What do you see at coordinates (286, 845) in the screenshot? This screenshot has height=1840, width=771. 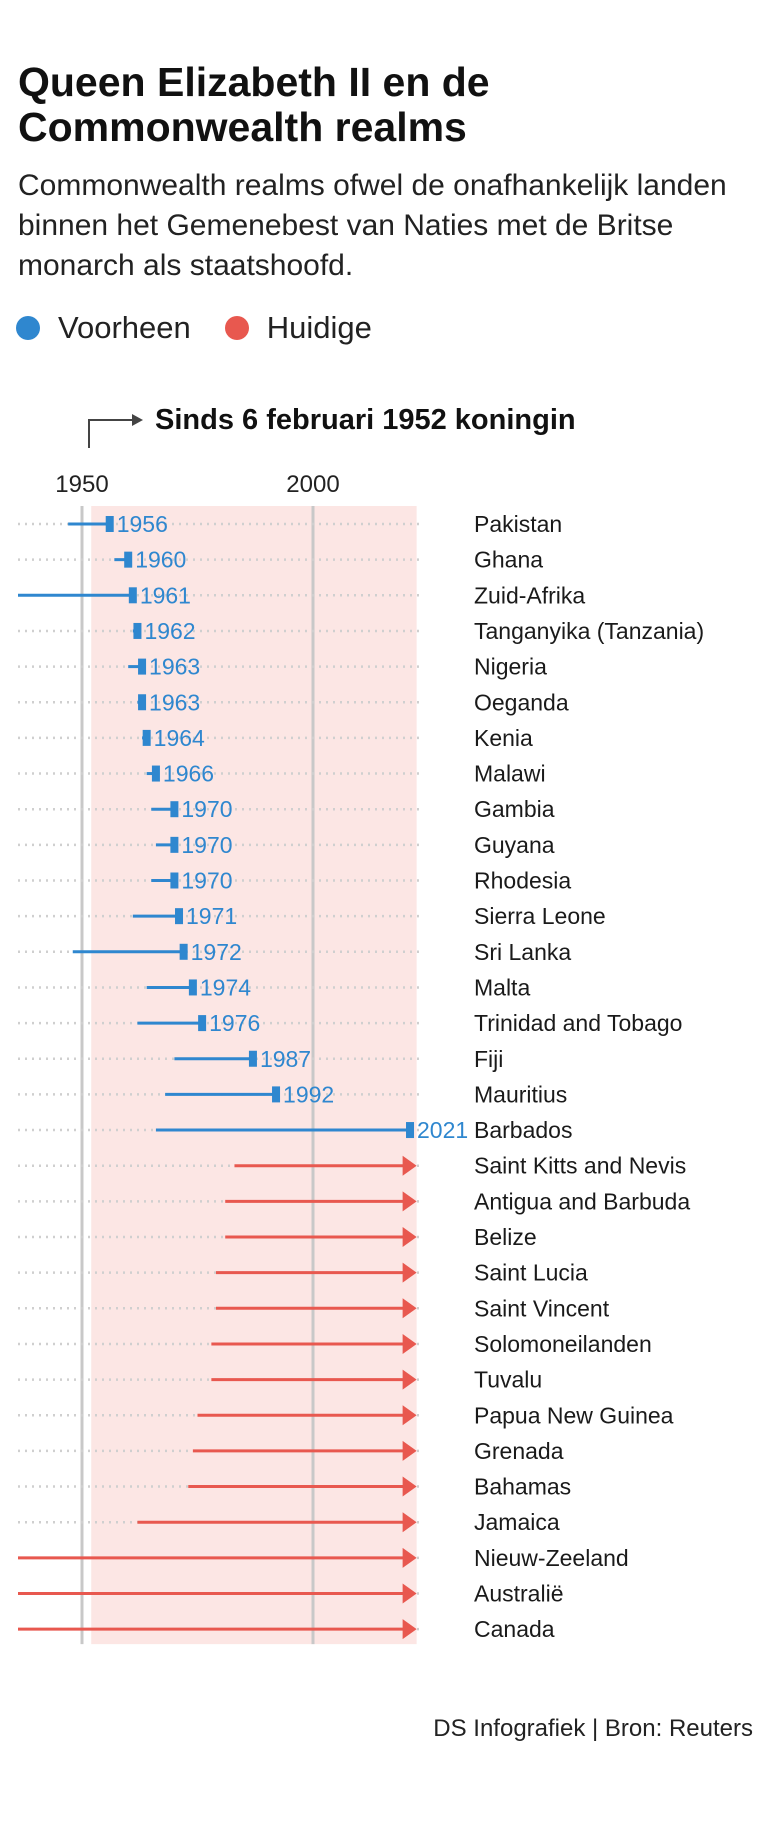 I see `timeline-row: 1970 Guyana` at bounding box center [286, 845].